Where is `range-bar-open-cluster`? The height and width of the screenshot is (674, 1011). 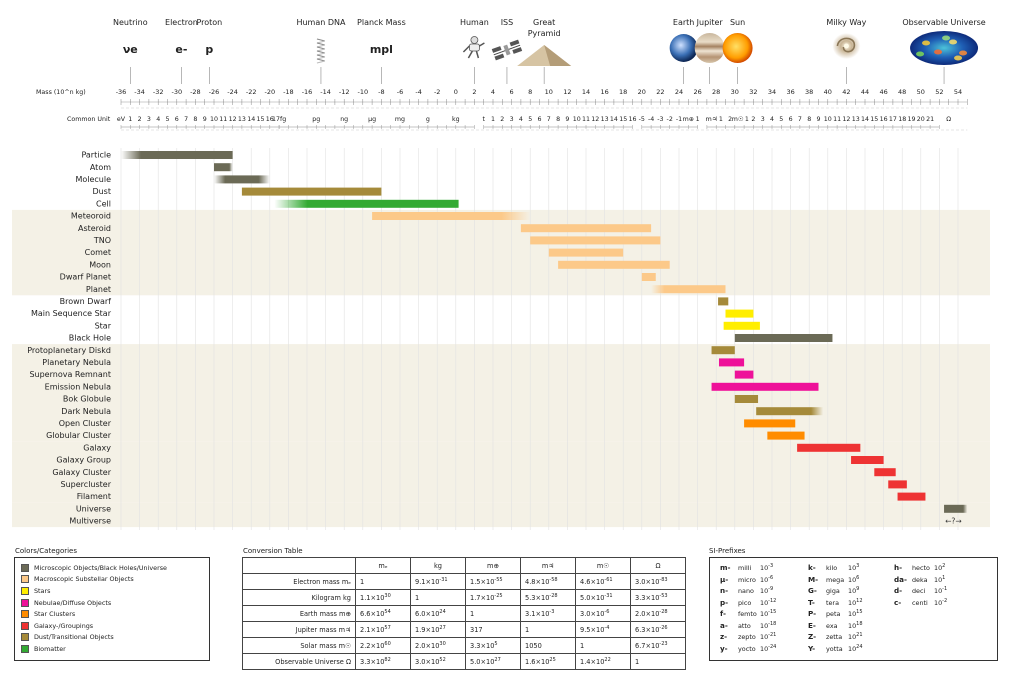
range-bar-open-cluster is located at coordinates (770, 423).